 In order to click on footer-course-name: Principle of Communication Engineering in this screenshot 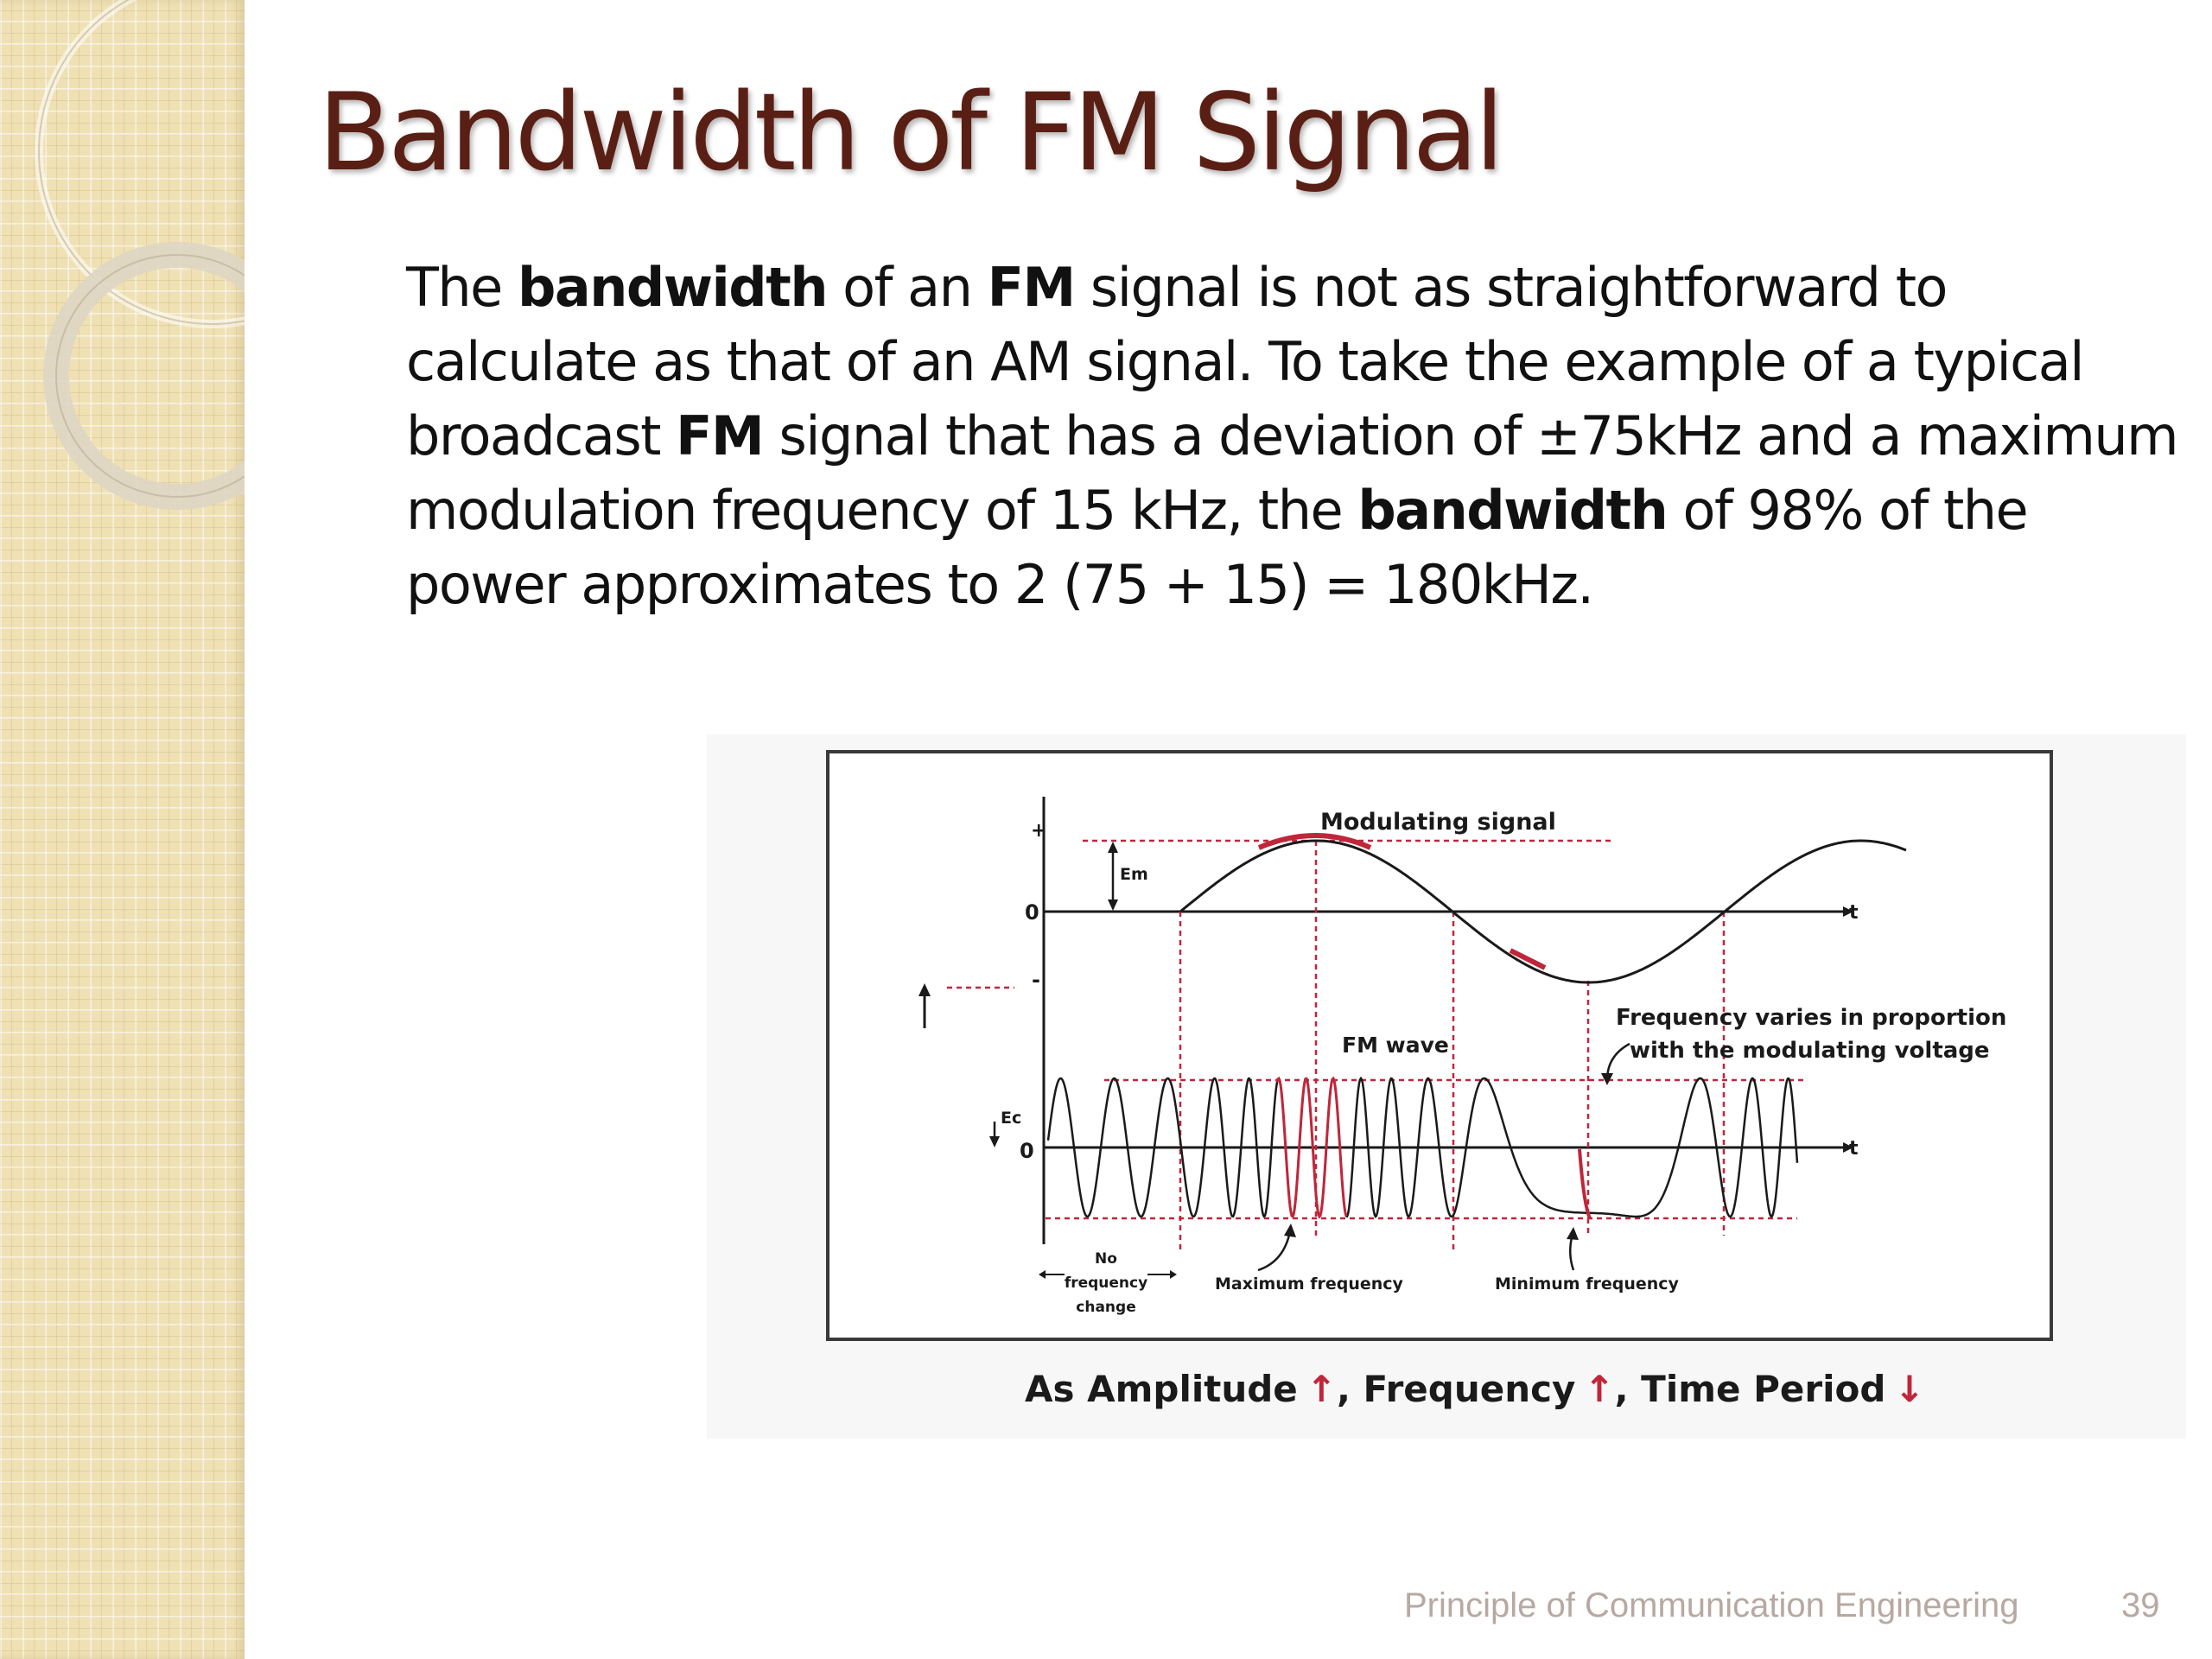, I will do `click(1711, 1605)`.